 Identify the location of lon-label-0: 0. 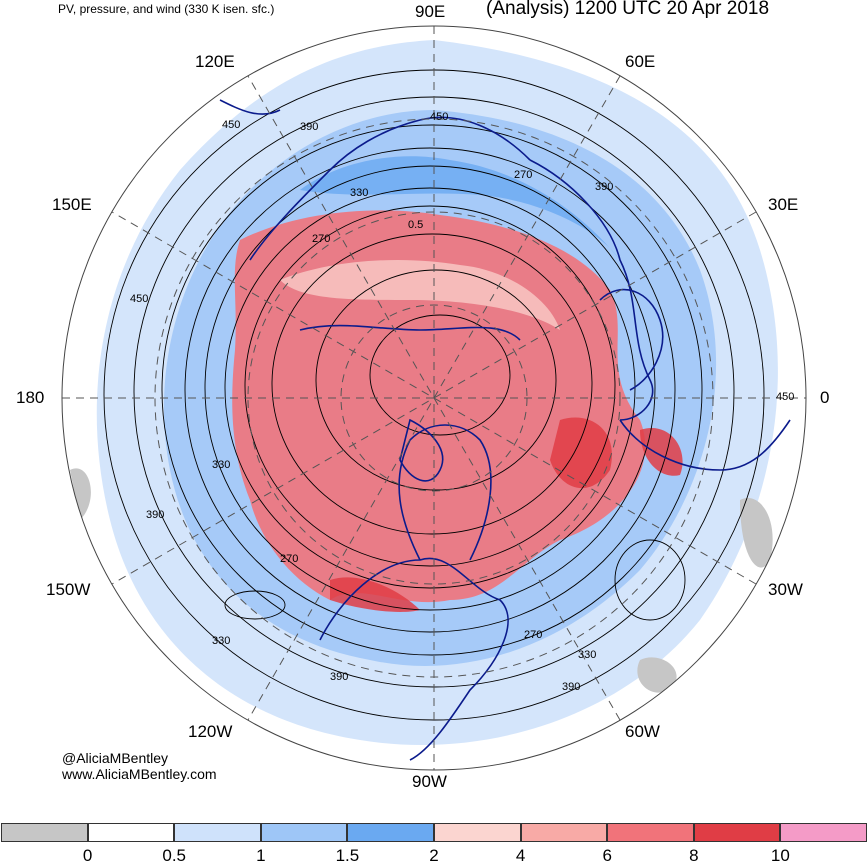
(825, 397).